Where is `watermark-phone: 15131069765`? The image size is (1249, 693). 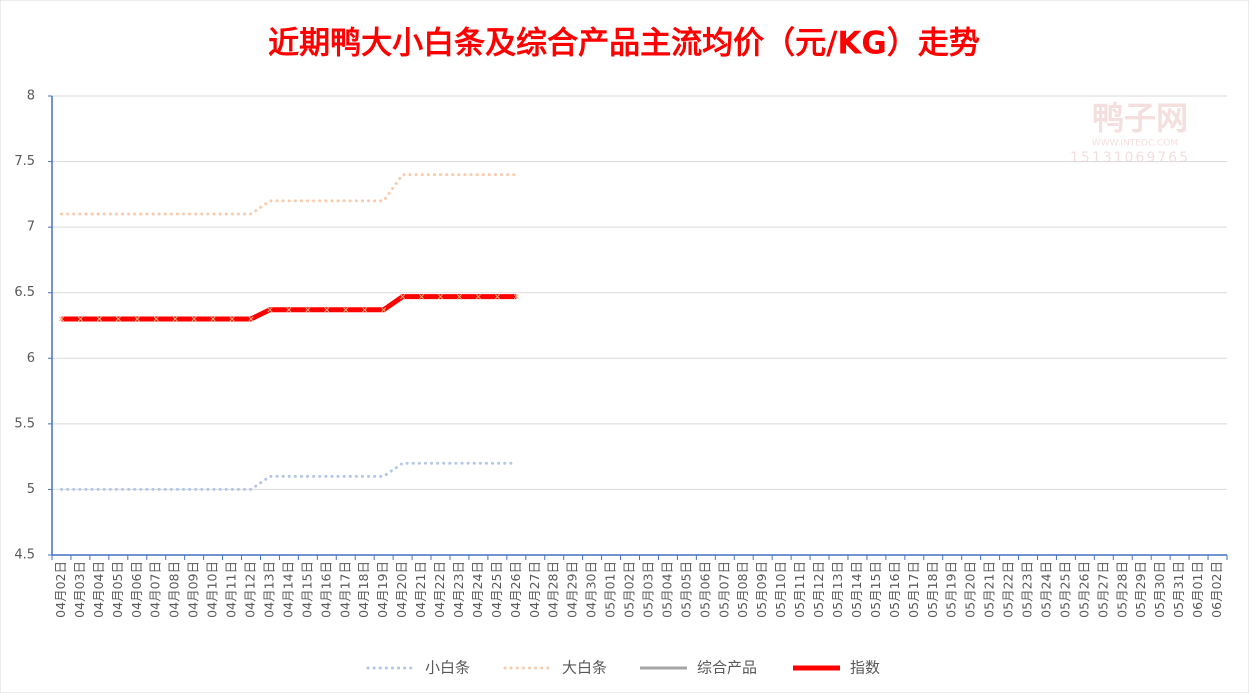
watermark-phone: 15131069765 is located at coordinates (1130, 158).